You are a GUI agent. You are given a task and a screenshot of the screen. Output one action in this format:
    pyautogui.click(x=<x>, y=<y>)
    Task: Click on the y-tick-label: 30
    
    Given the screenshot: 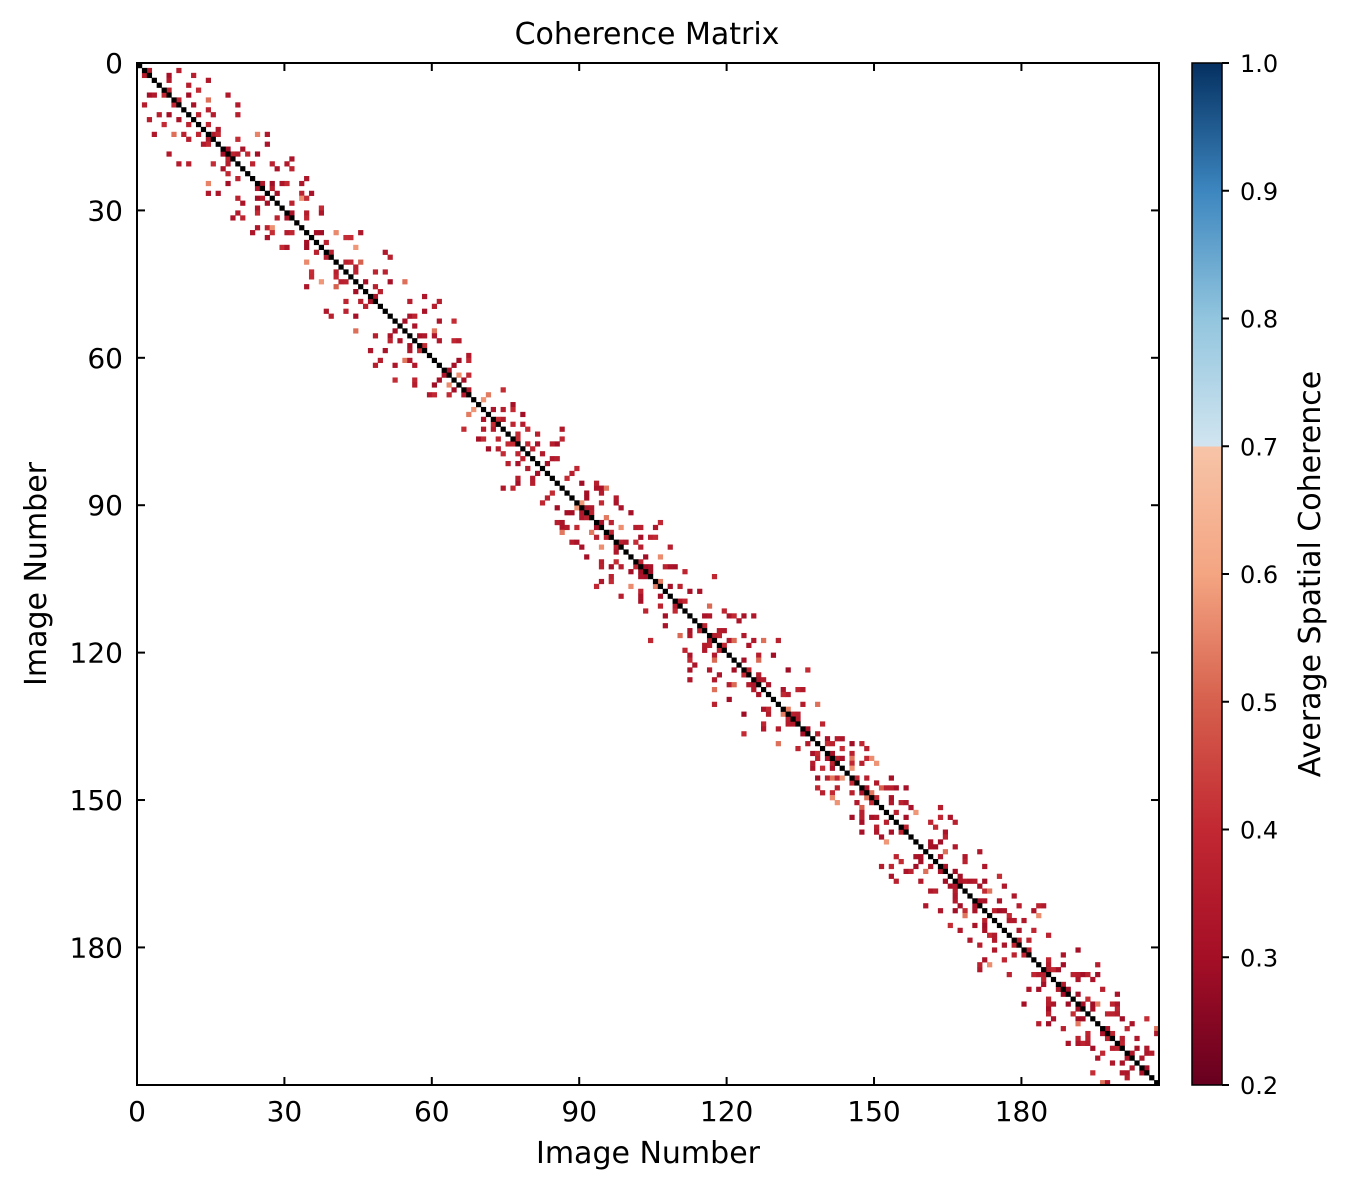 What is the action you would take?
    pyautogui.click(x=105, y=210)
    